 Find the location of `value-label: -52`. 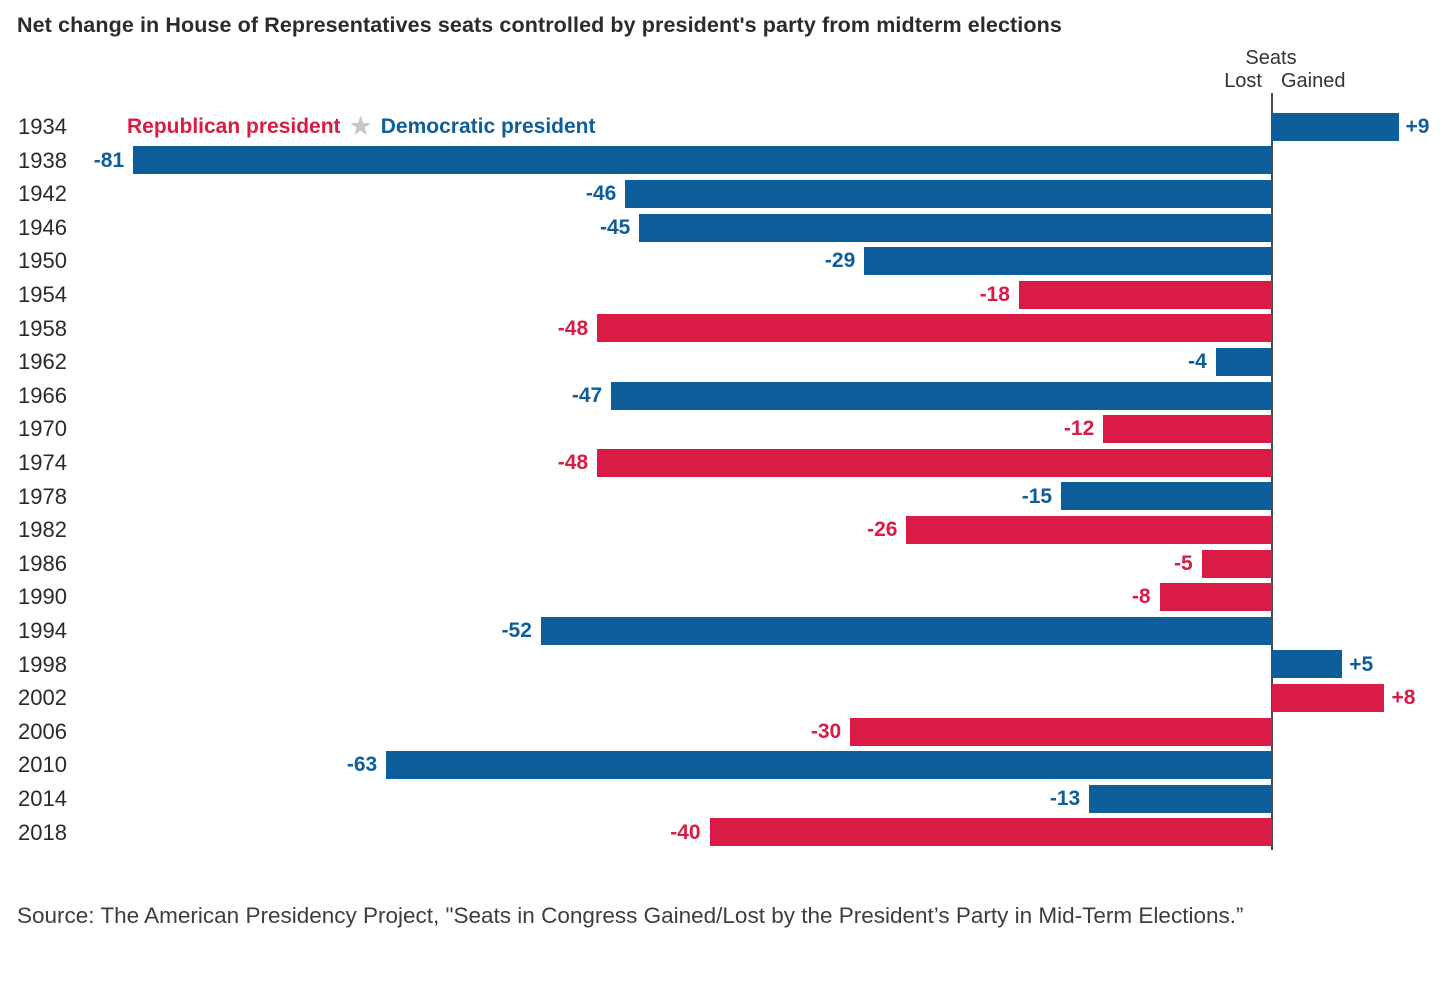

value-label: -52 is located at coordinates (516, 630).